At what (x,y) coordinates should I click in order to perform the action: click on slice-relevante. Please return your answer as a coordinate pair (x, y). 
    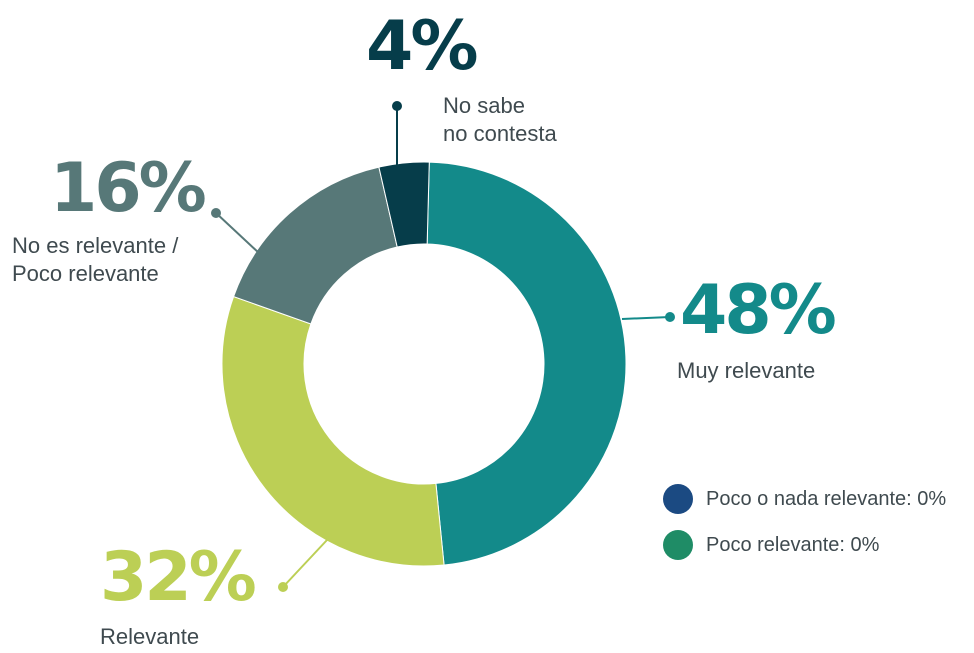
    Looking at the image, I should click on (333, 431).